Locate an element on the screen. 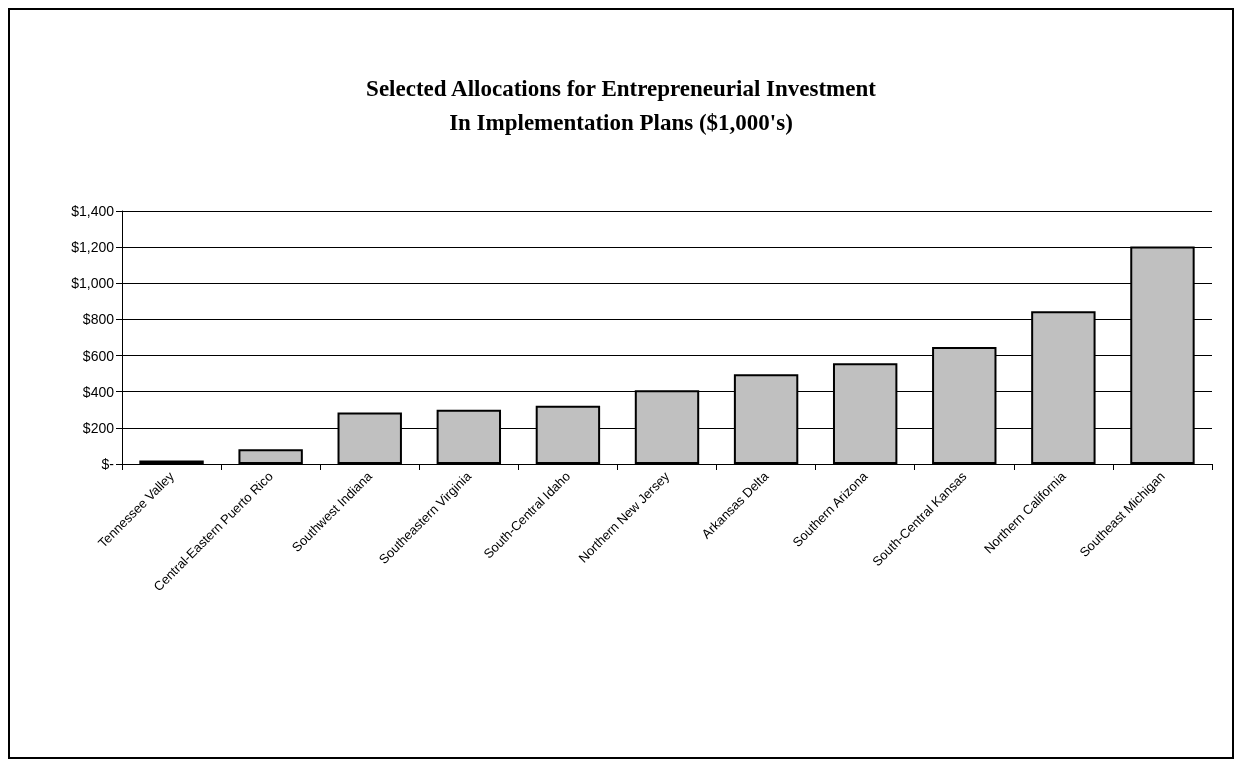  bar is located at coordinates (270, 456).